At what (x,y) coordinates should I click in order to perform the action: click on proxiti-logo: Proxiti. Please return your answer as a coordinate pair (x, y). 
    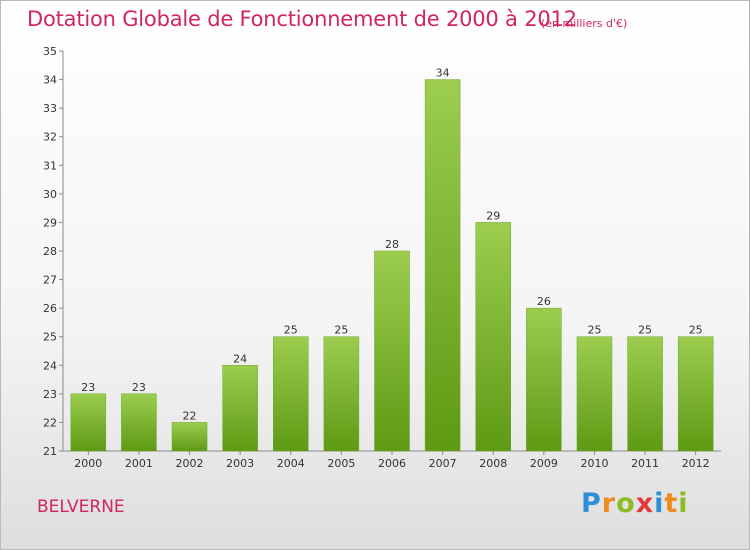
    Looking at the image, I should click on (635, 503).